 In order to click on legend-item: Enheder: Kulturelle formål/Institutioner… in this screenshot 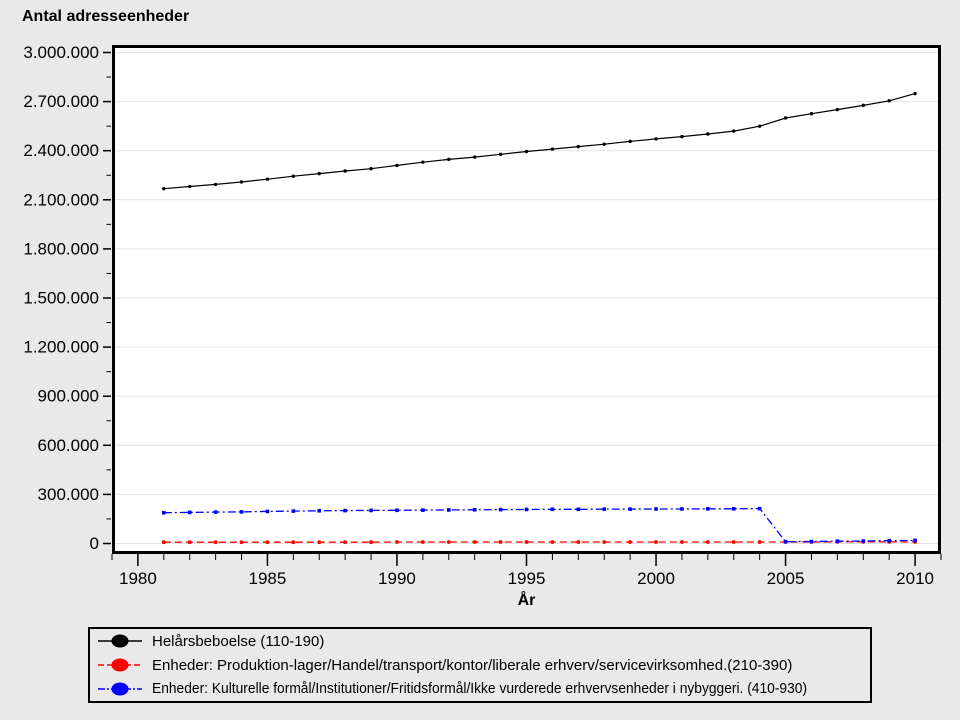, I will do `click(483, 688)`.